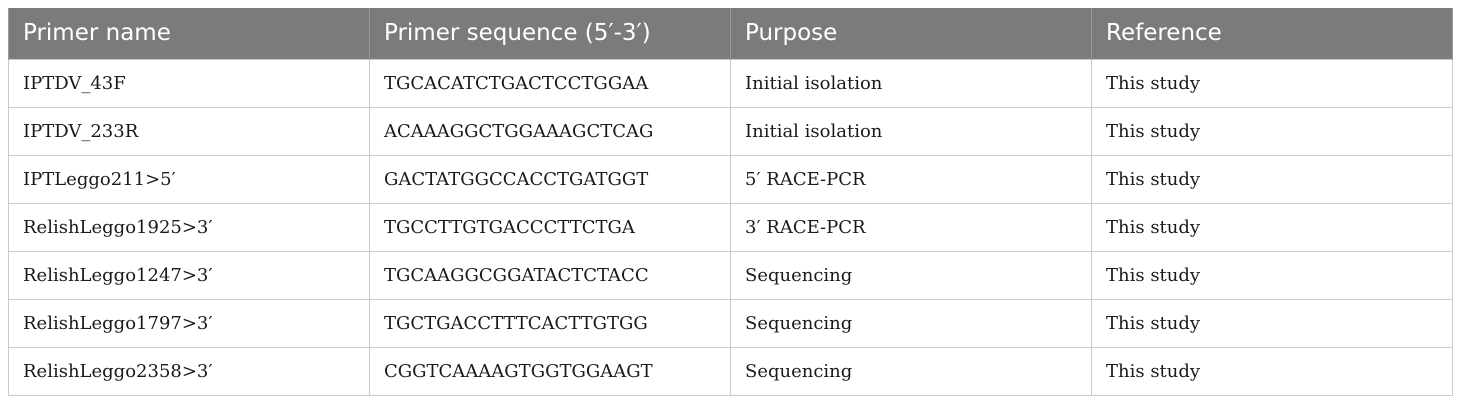 Image resolution: width=1460 pixels, height=405 pixels. Describe the element at coordinates (1272, 33) in the screenshot. I see `header-reference: Reference` at that location.